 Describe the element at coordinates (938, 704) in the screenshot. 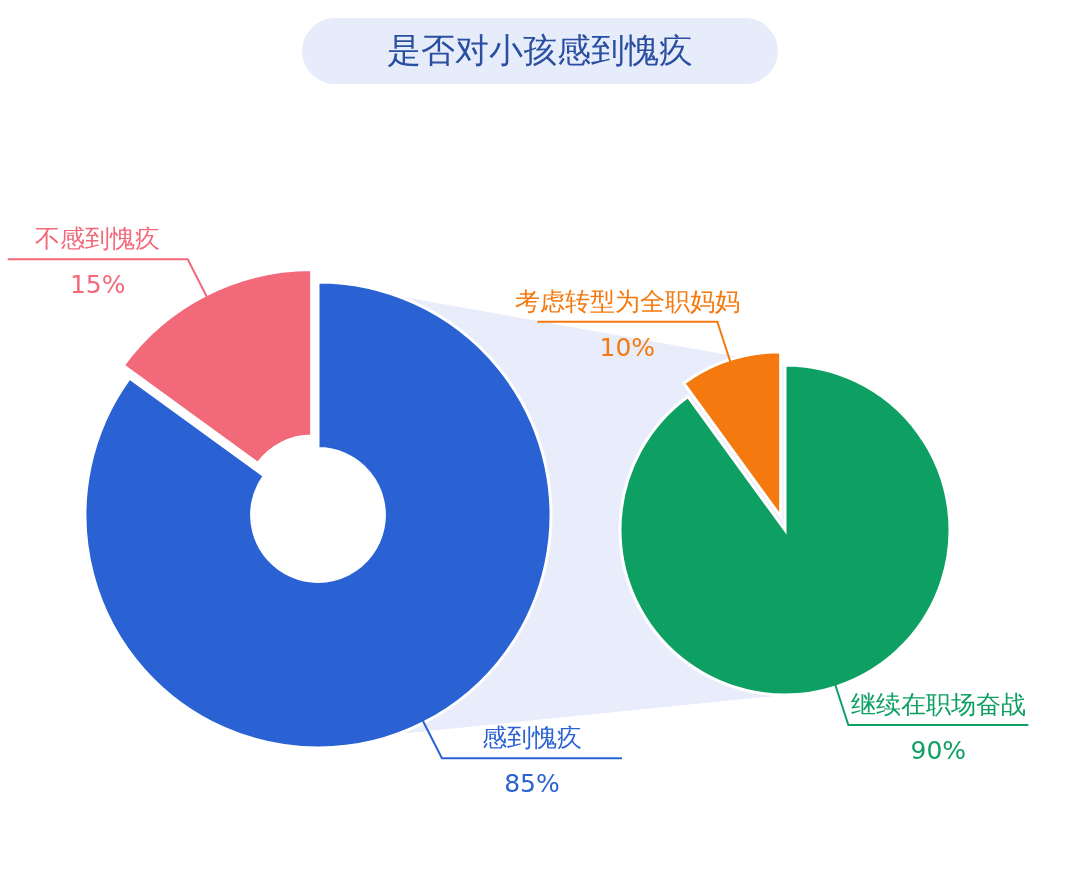

I see `slice-label: 继续在职场奋战` at that location.